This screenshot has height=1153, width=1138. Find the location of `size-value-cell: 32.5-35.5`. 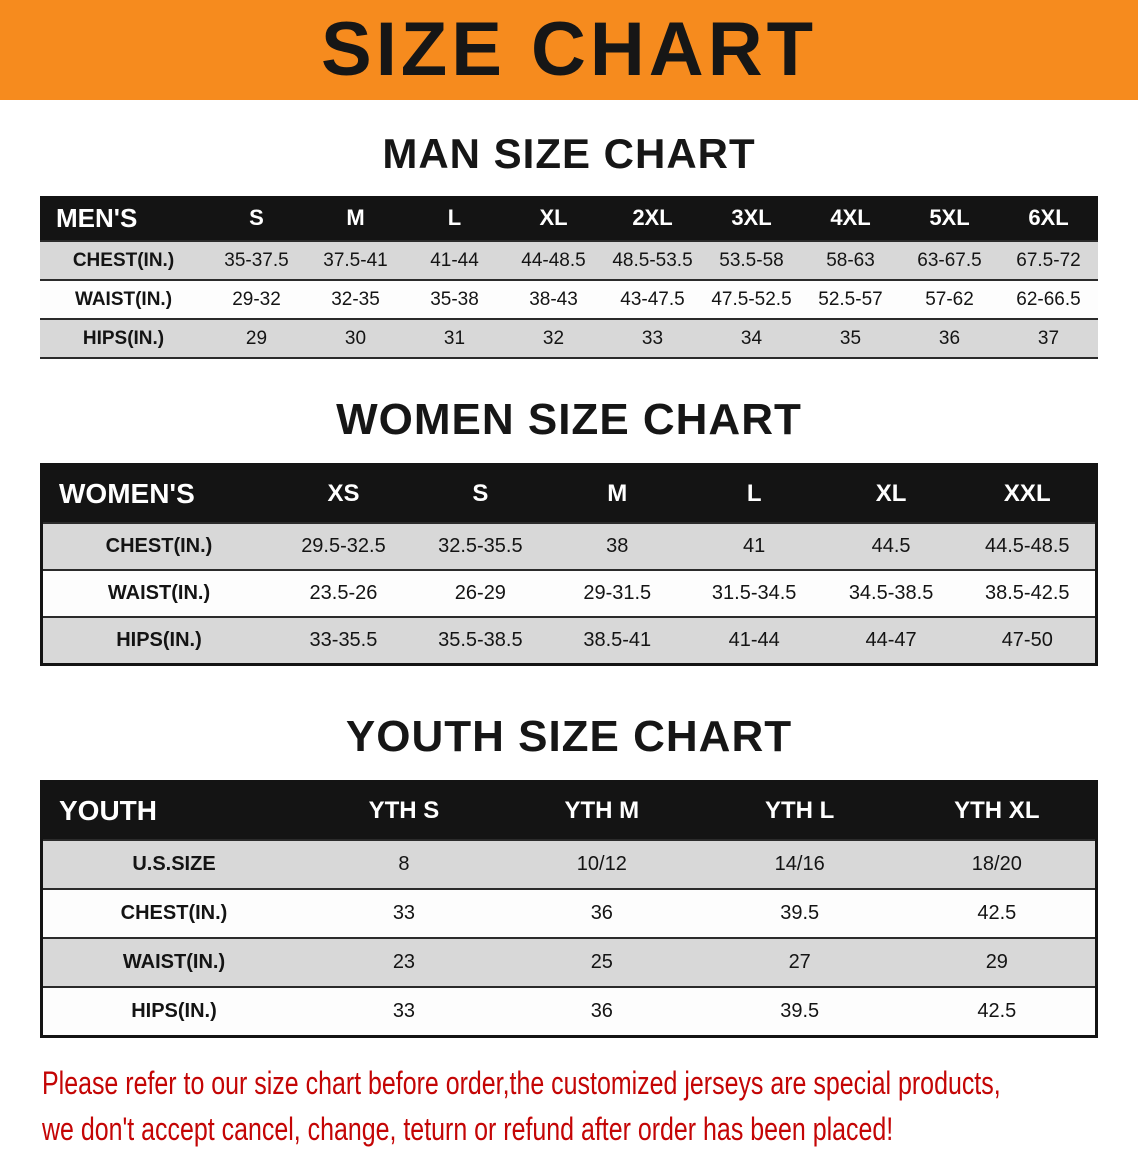

size-value-cell: 32.5-35.5 is located at coordinates (480, 546).